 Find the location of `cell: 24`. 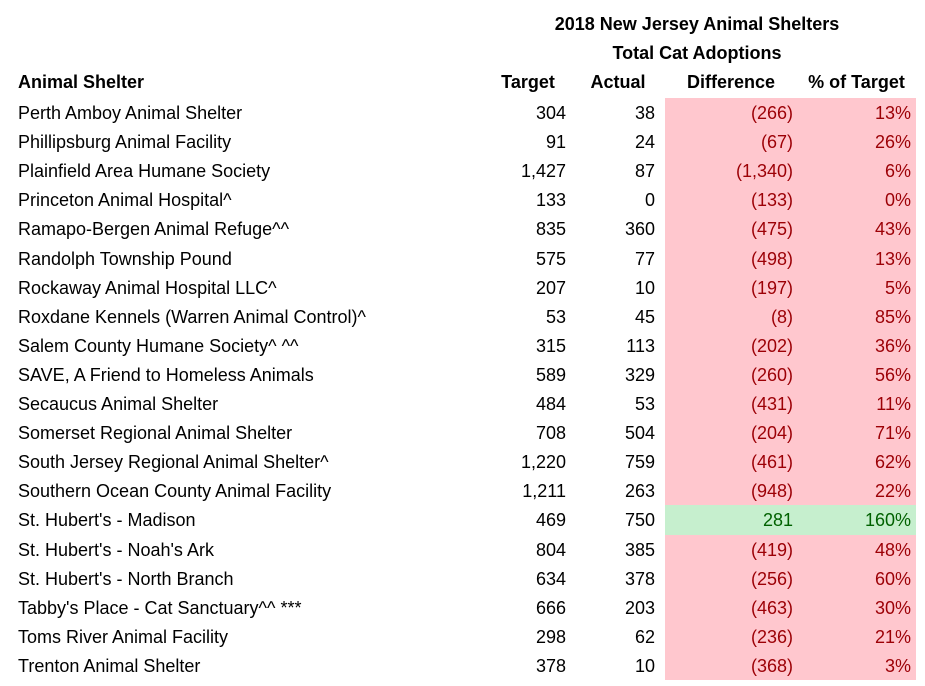

cell: 24 is located at coordinates (644, 142).